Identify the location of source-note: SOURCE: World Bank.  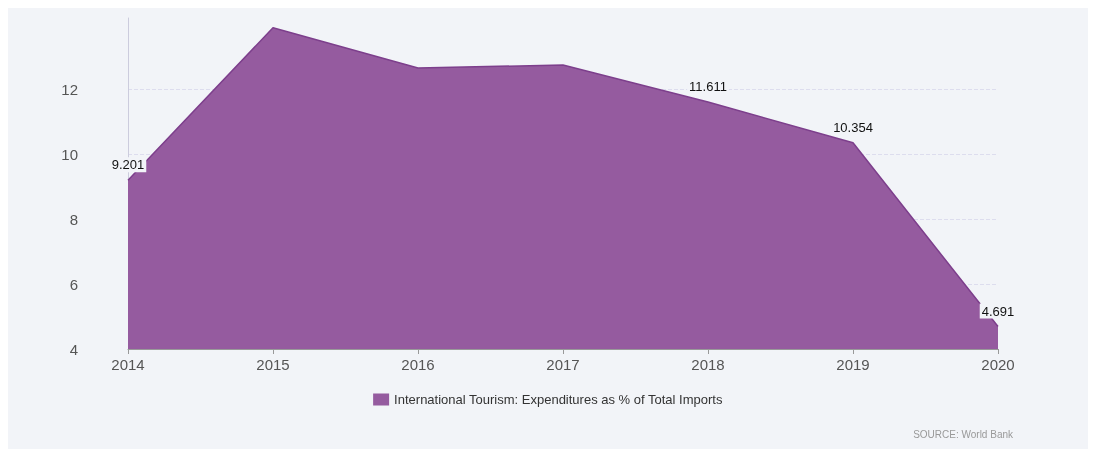
(963, 434).